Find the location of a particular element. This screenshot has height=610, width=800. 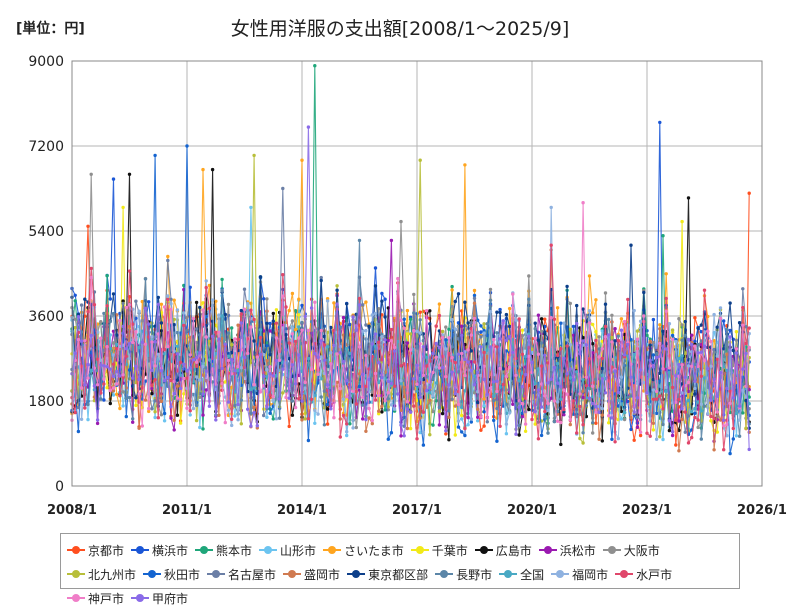

legend-item: 山形市 is located at coordinates (287, 550).